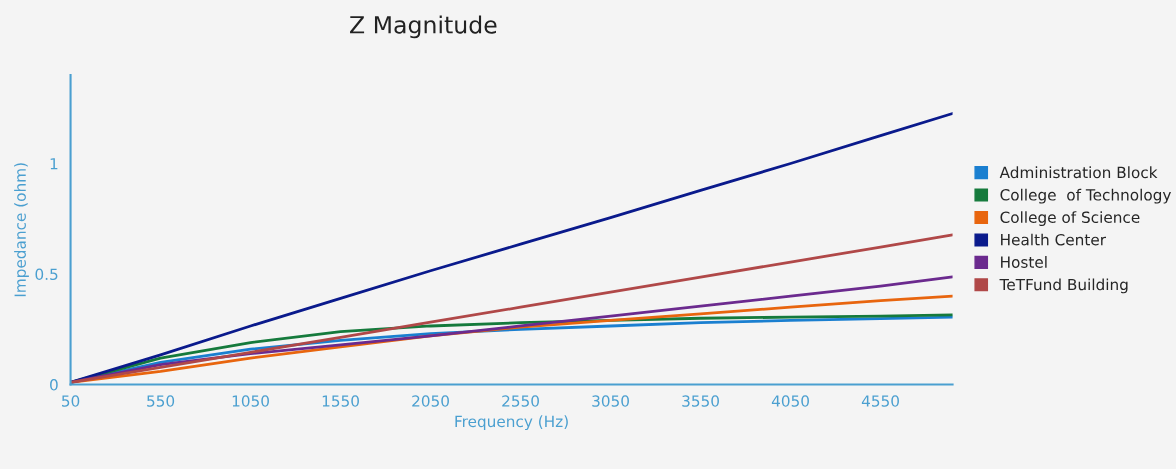  I want to click on x-tick-label: 3050, so click(610, 401).